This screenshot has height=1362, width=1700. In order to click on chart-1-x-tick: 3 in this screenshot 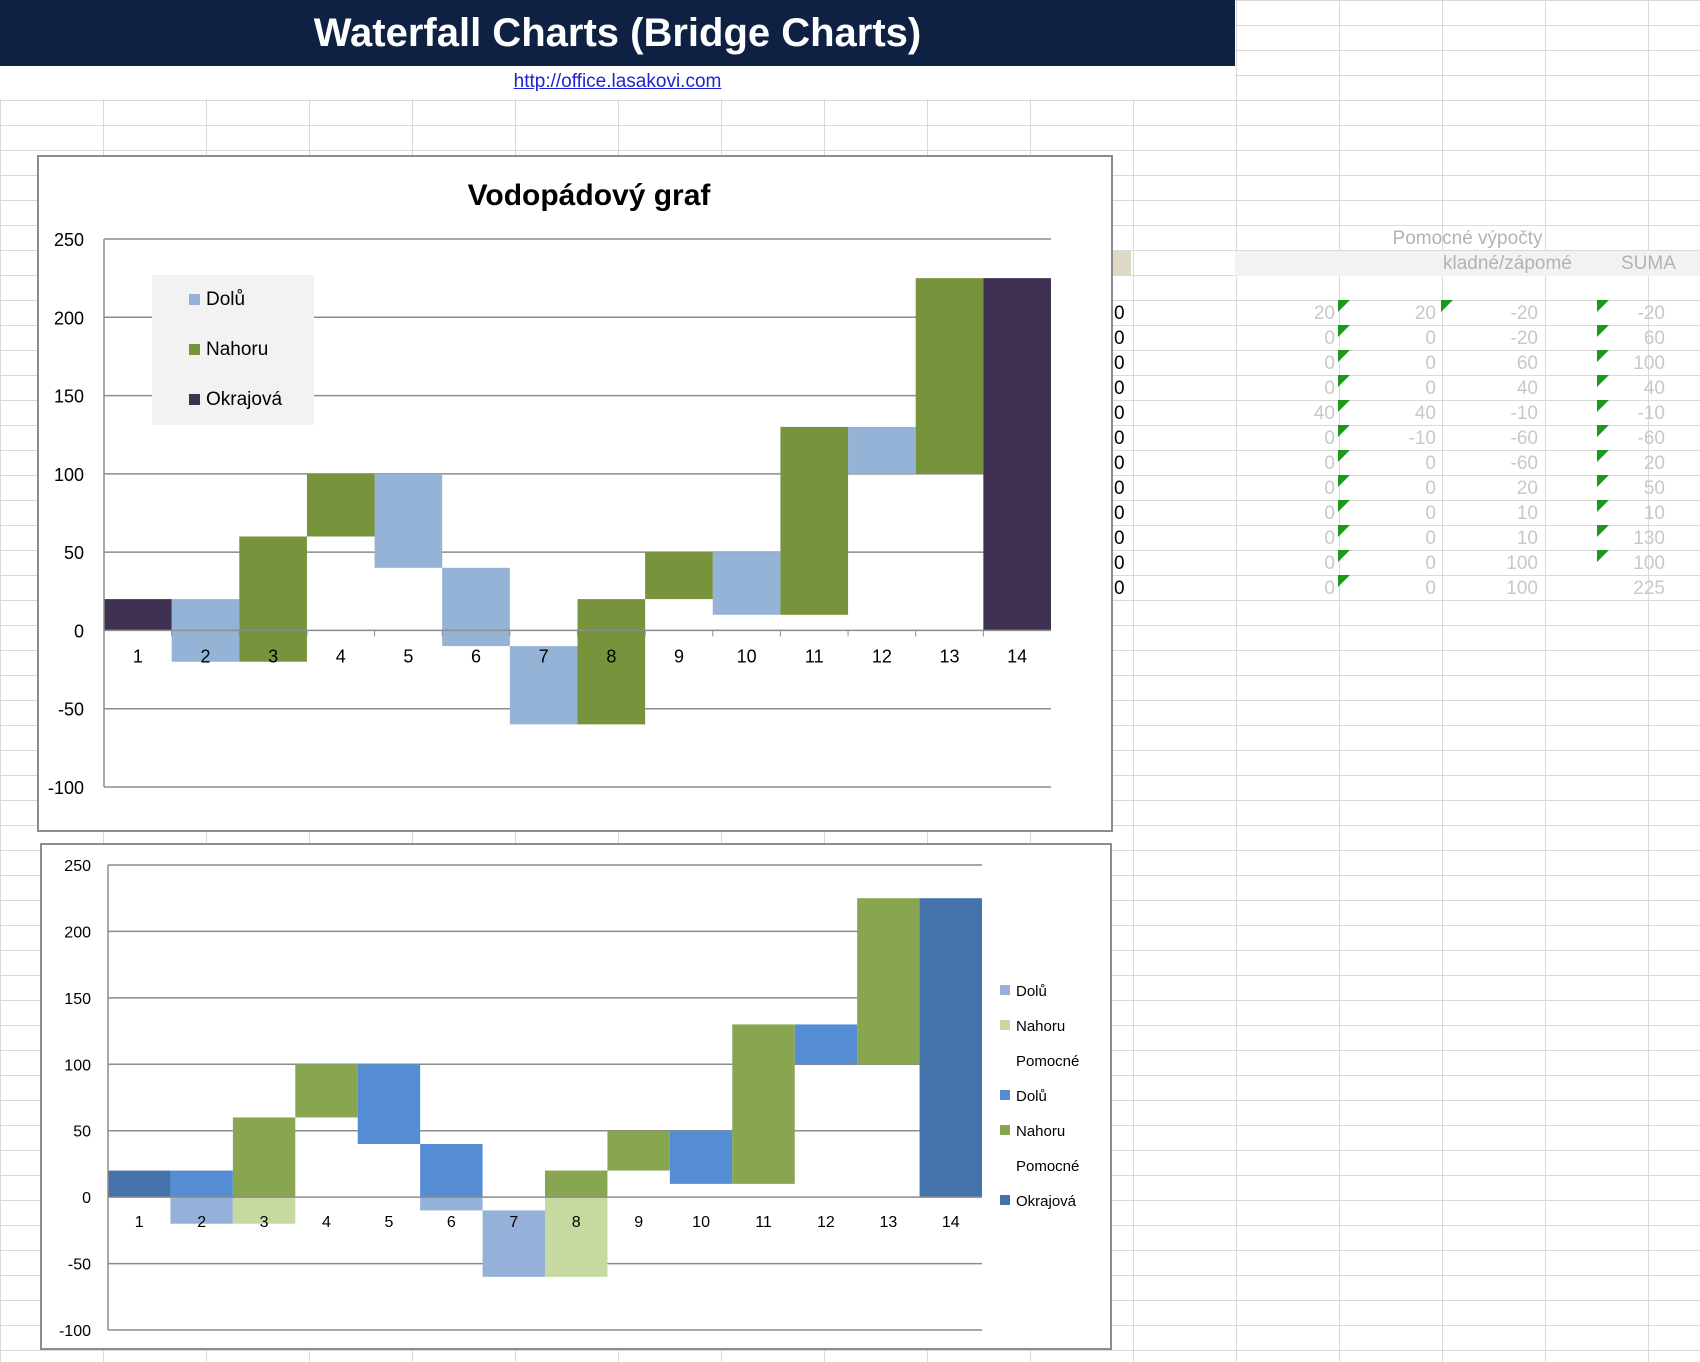, I will do `click(273, 656)`.